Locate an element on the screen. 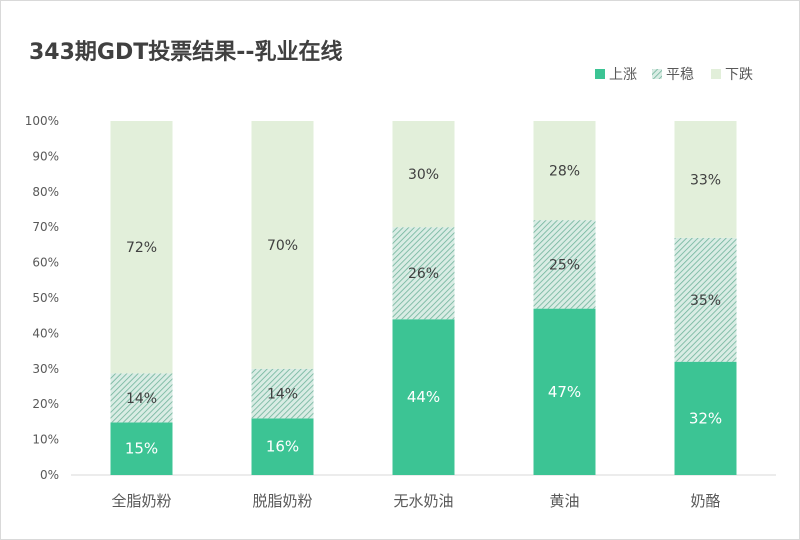 The image size is (800, 540). category-label: 黄油 is located at coordinates (564, 501).